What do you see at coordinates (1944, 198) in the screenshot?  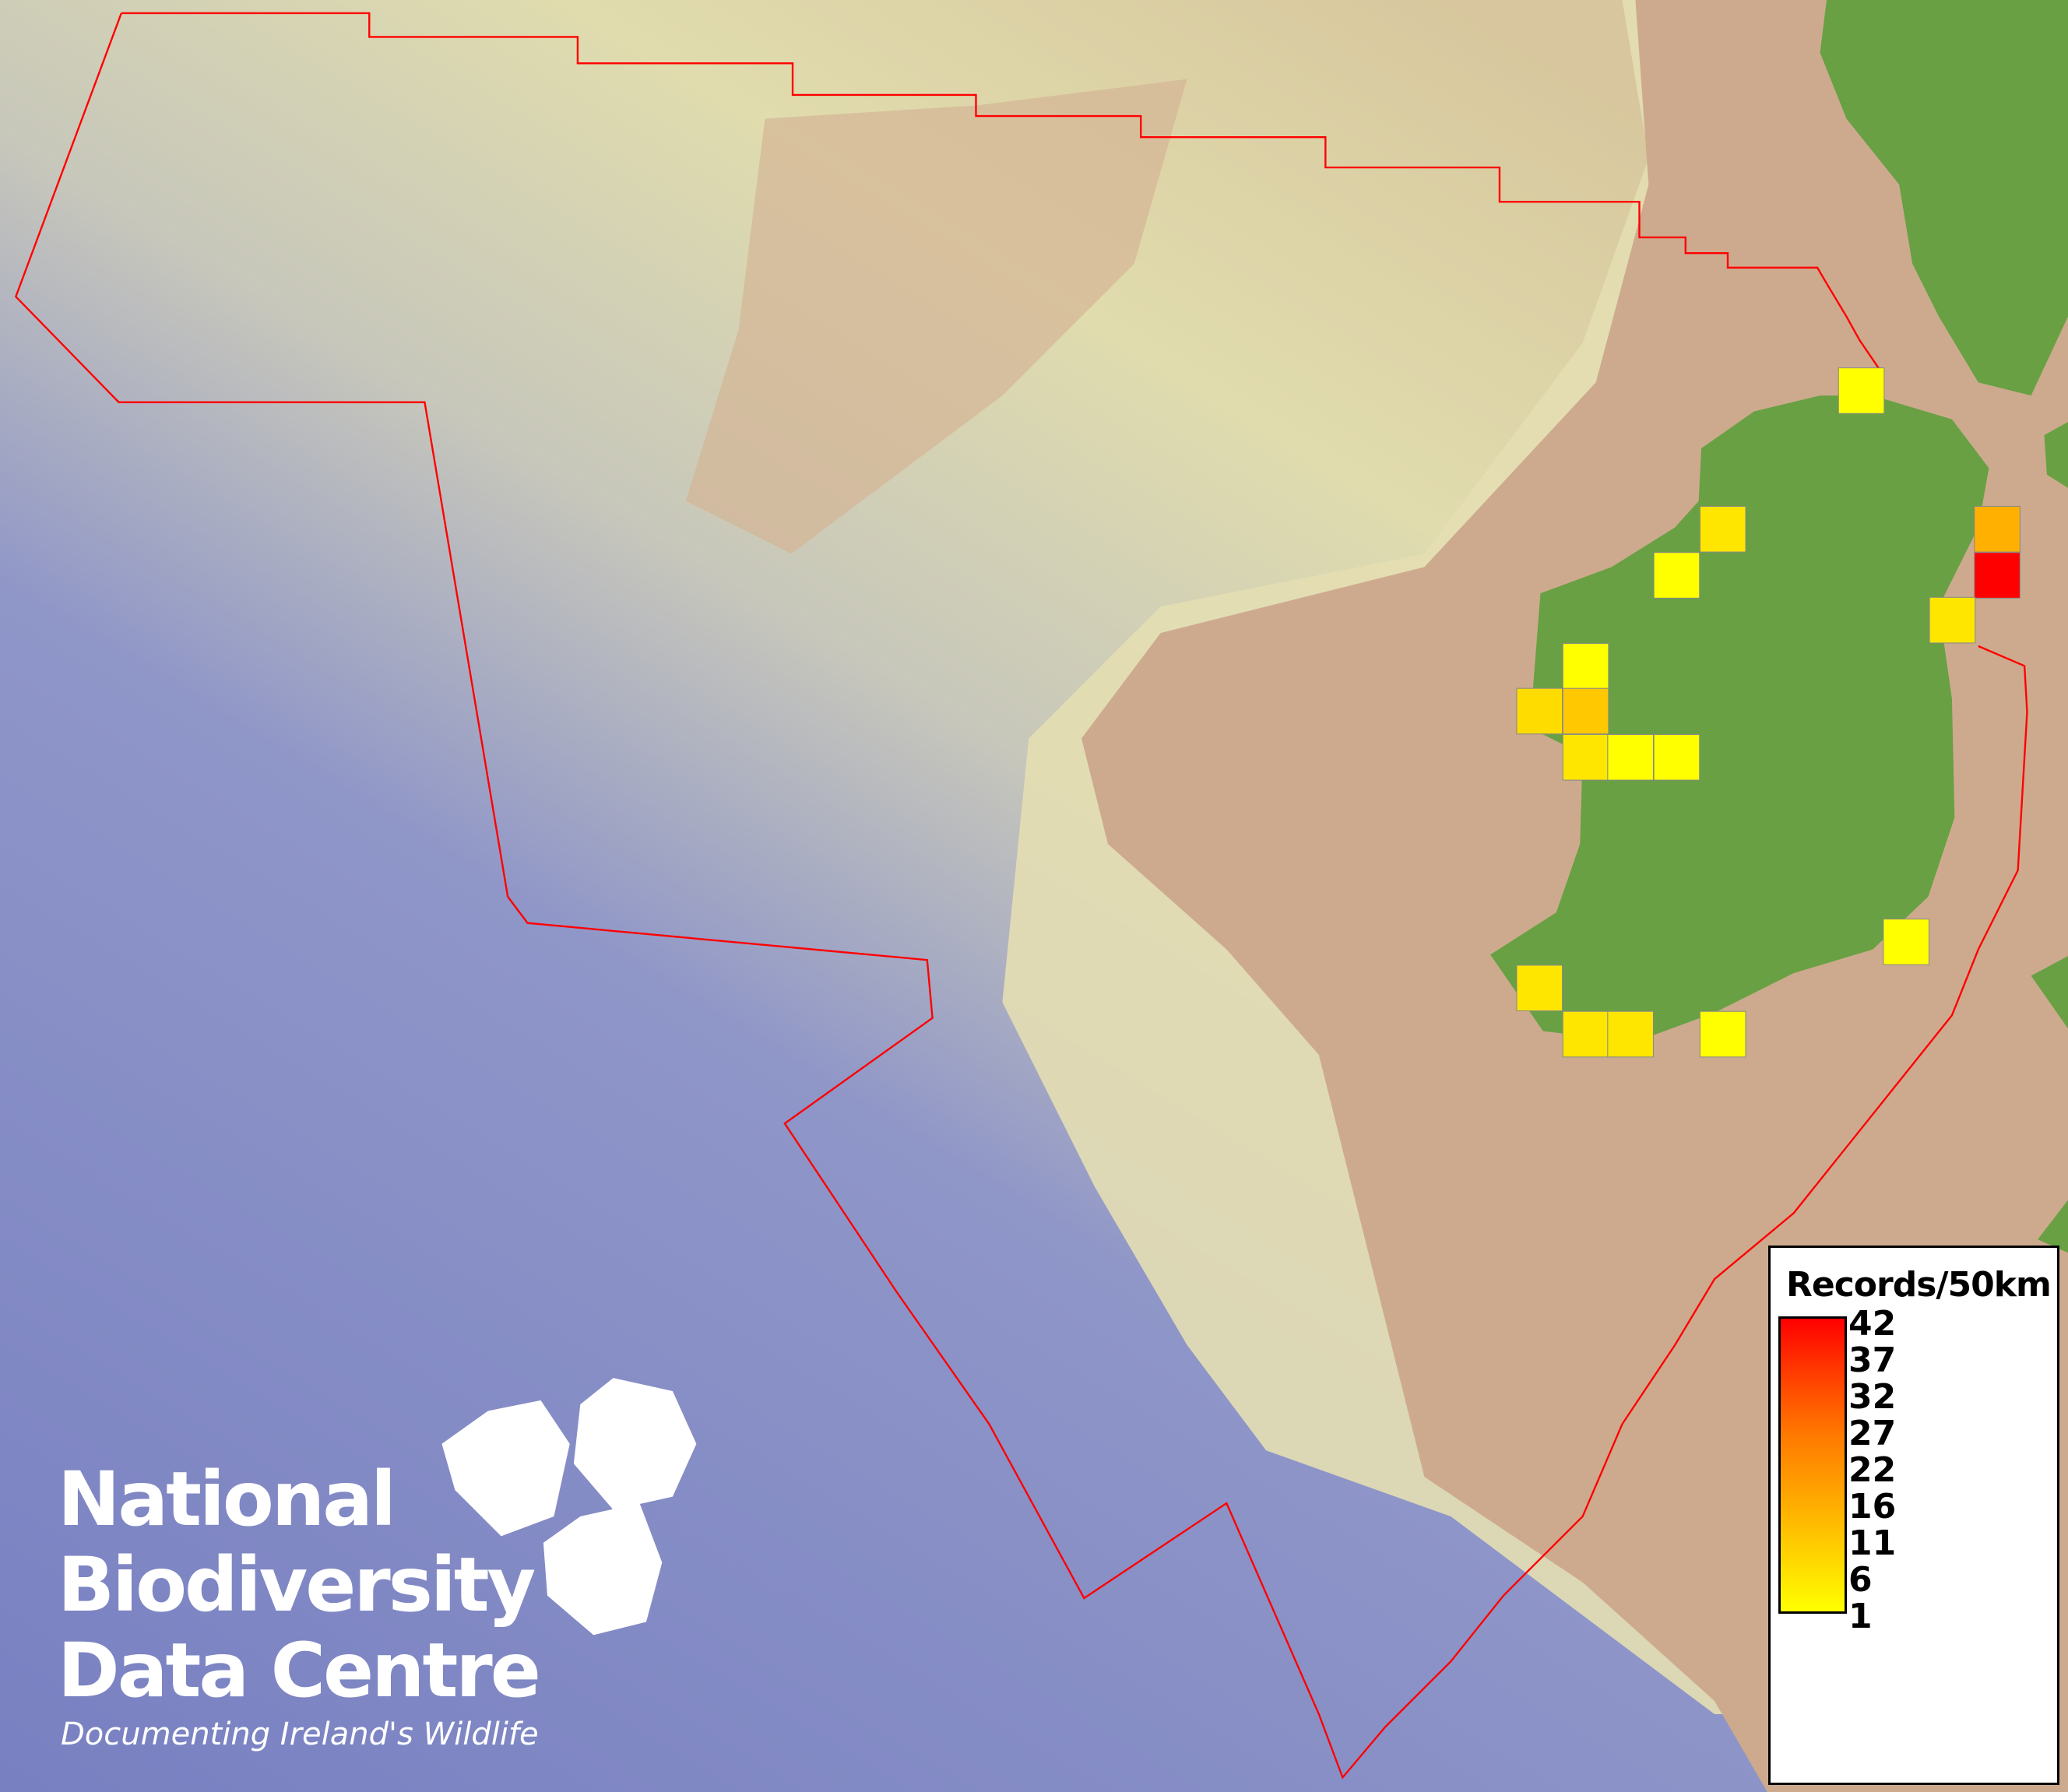 I see `scotland-land` at bounding box center [1944, 198].